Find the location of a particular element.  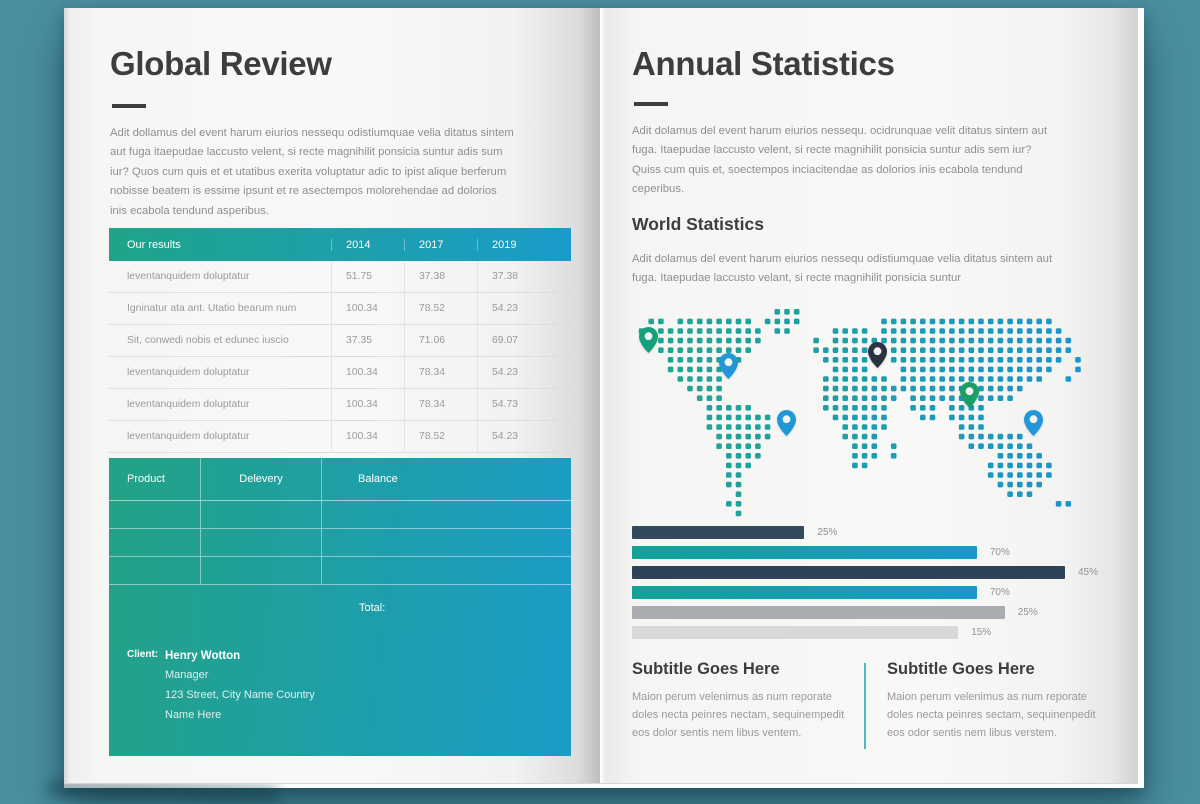

map-pin-blue-south-america is located at coordinates (786, 423).